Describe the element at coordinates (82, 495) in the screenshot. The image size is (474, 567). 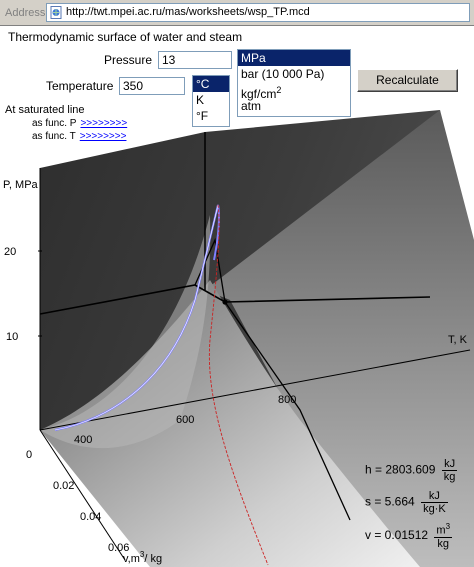
I see `v-axis-line` at that location.